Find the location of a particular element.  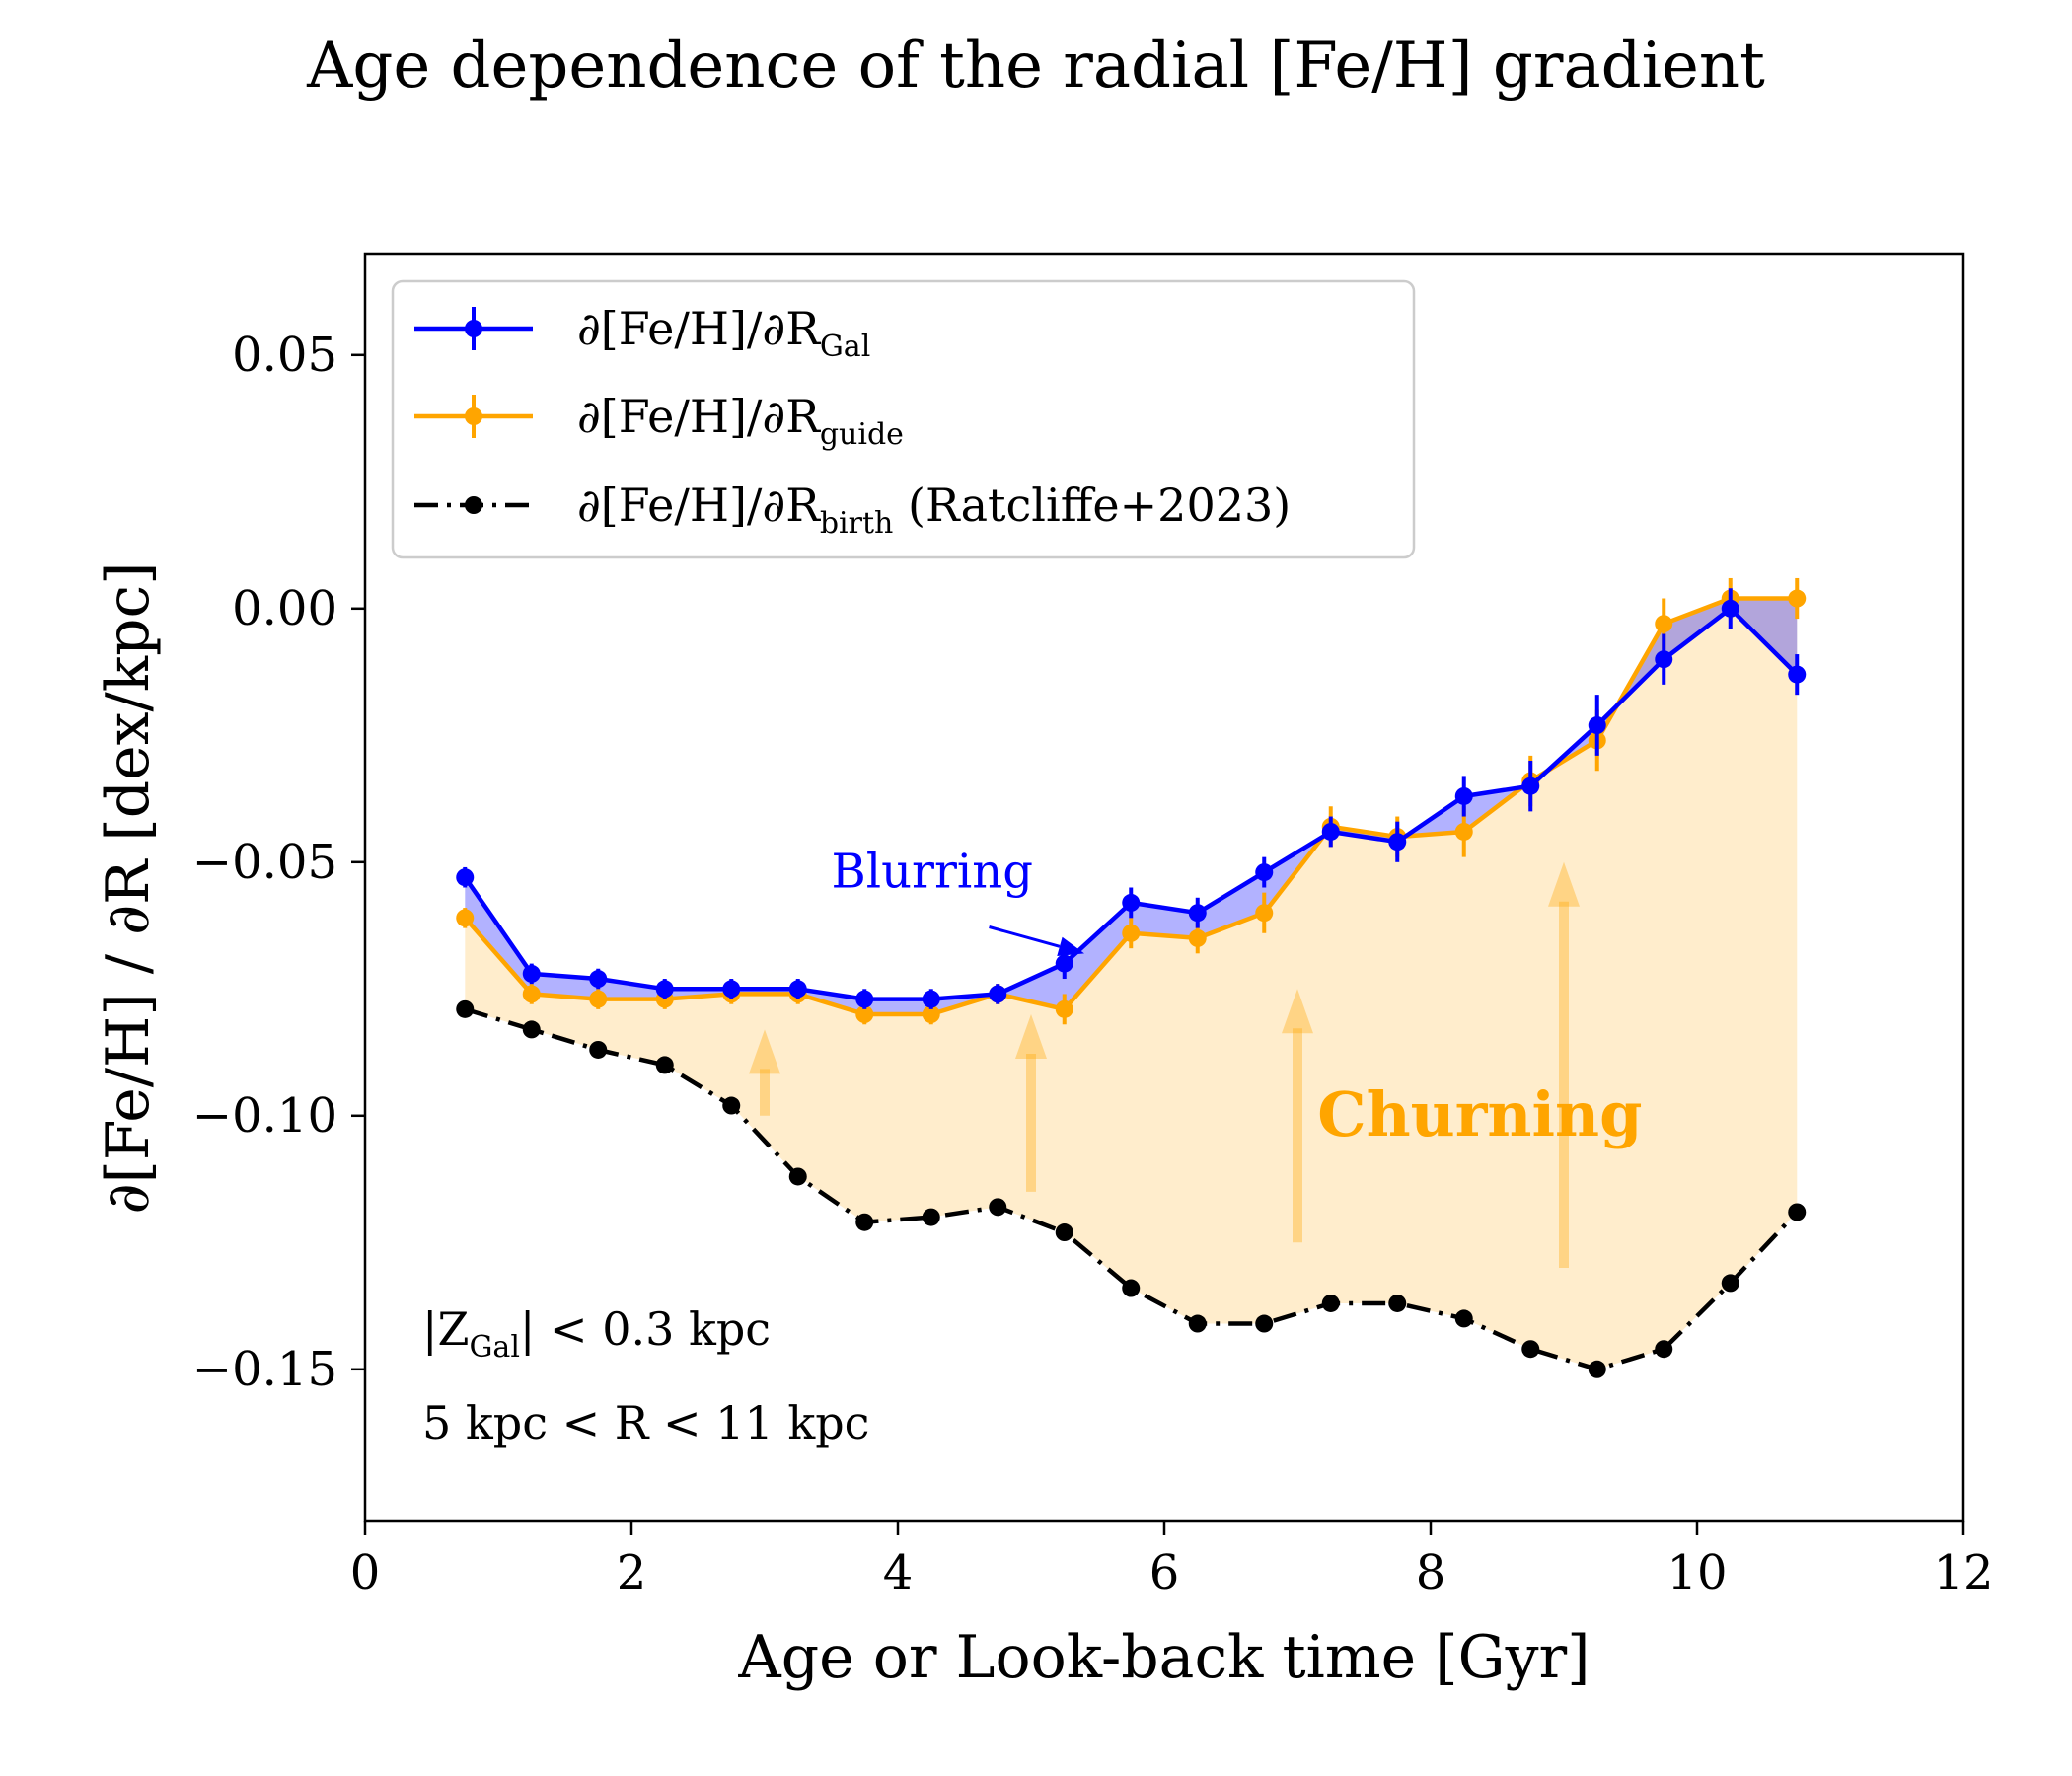

selection-r-note: 5 kpc < R < 11 kpc is located at coordinates (646, 1423).